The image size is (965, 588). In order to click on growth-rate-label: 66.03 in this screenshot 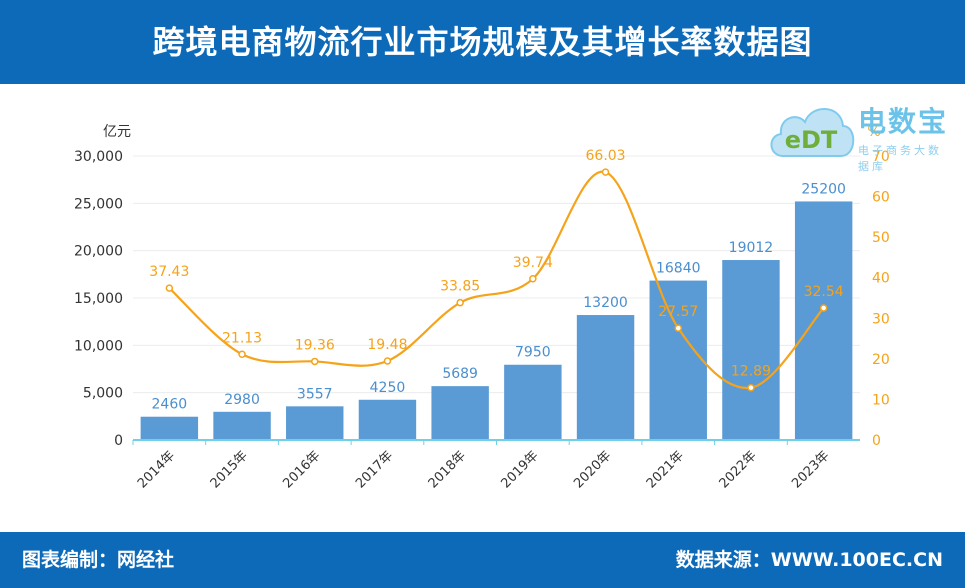, I will do `click(606, 156)`.